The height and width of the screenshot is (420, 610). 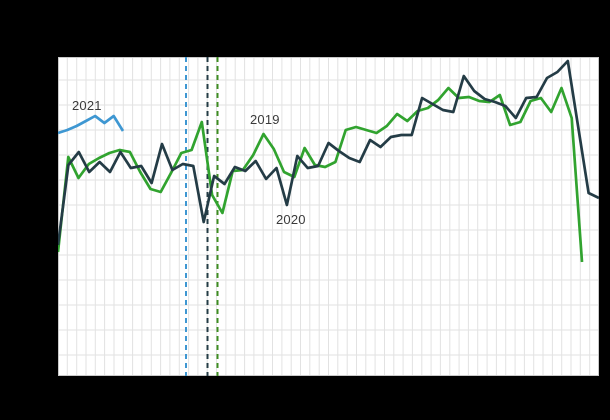 What do you see at coordinates (91, 124) in the screenshot?
I see `series-2021-line` at bounding box center [91, 124].